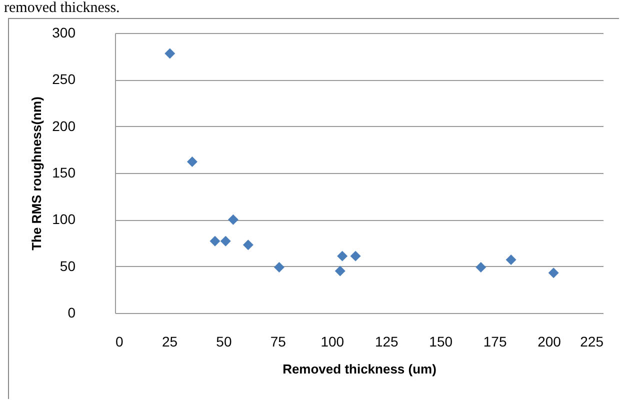 This screenshot has height=406, width=622. What do you see at coordinates (359, 369) in the screenshot?
I see `x-axis-title: Removed thickness (um)` at bounding box center [359, 369].